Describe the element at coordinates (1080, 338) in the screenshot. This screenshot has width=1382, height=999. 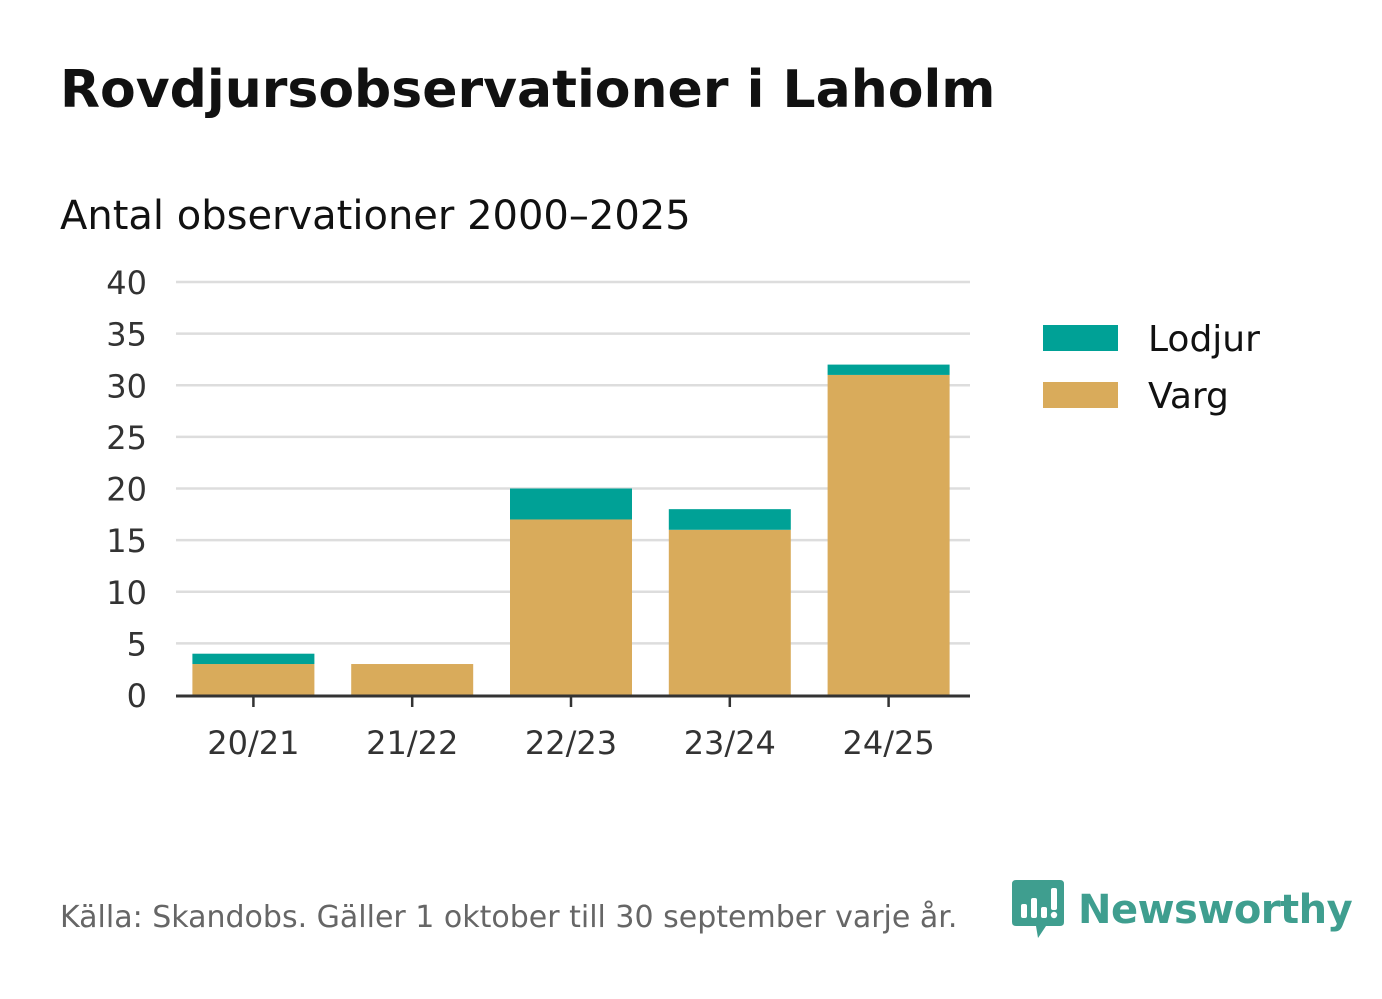
I see `legend-swatch-lodjur` at that location.